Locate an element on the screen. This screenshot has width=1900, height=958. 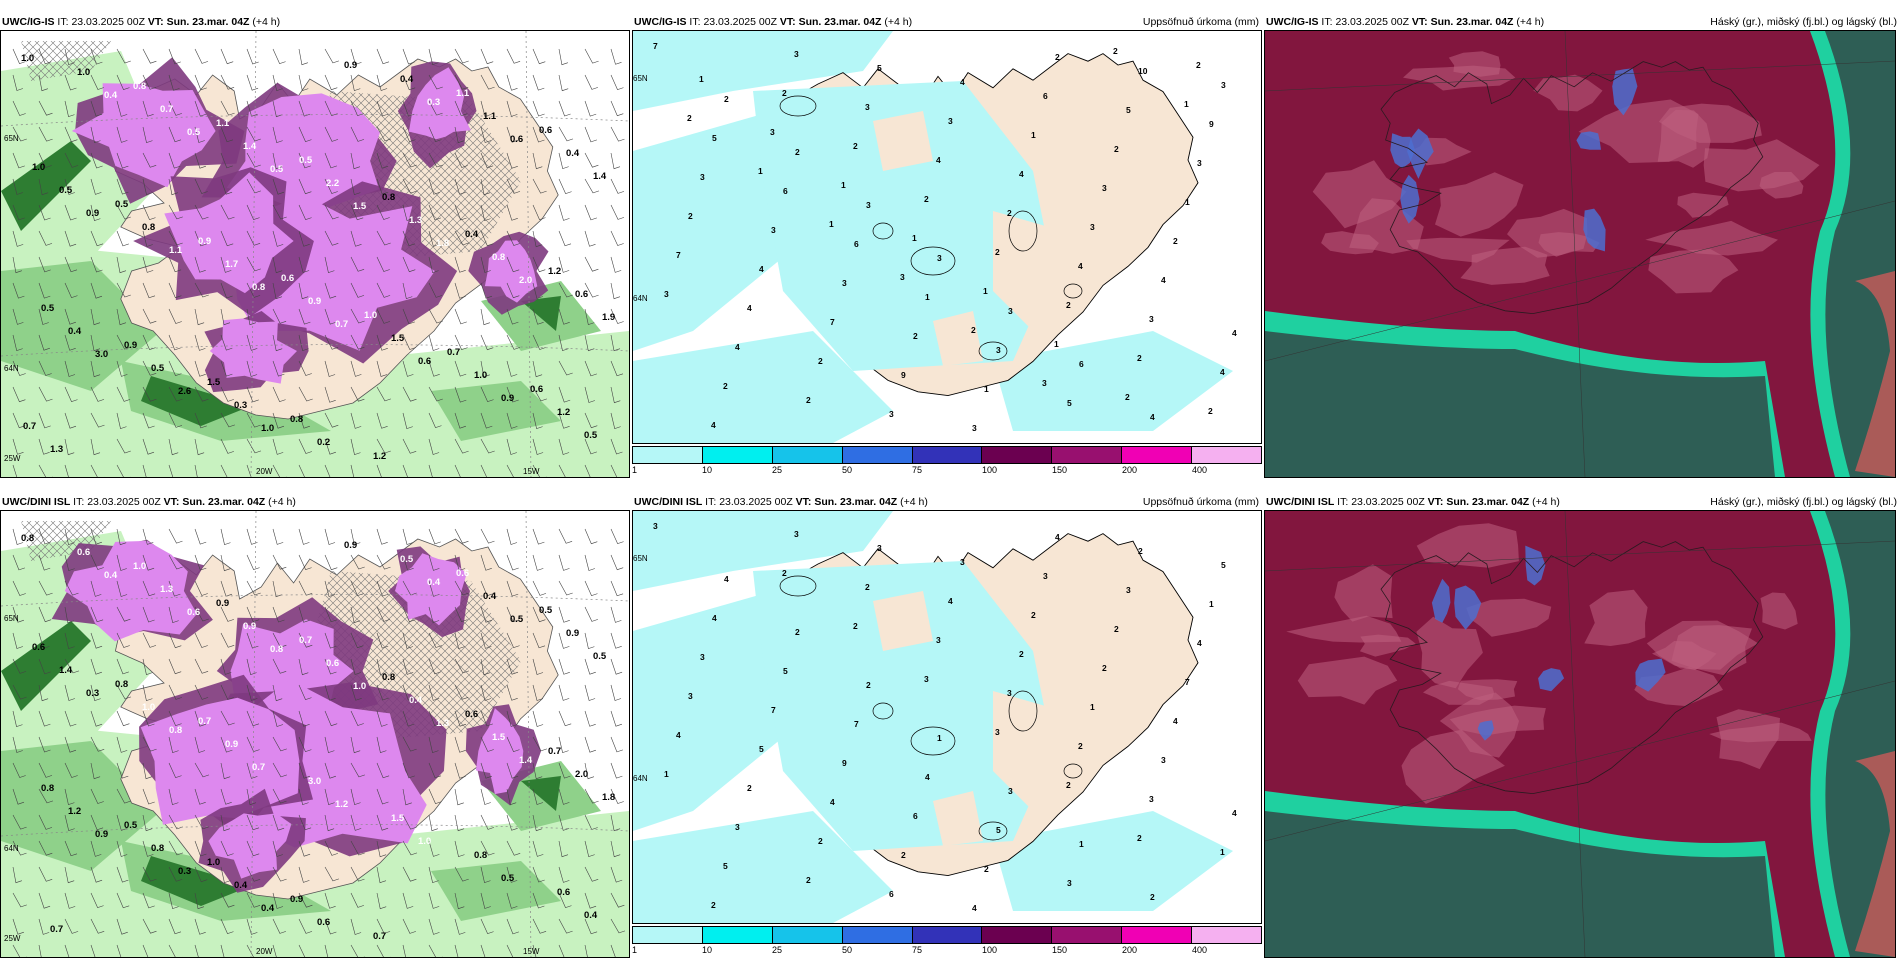
precip-value: 0.5 is located at coordinates (546, 610).